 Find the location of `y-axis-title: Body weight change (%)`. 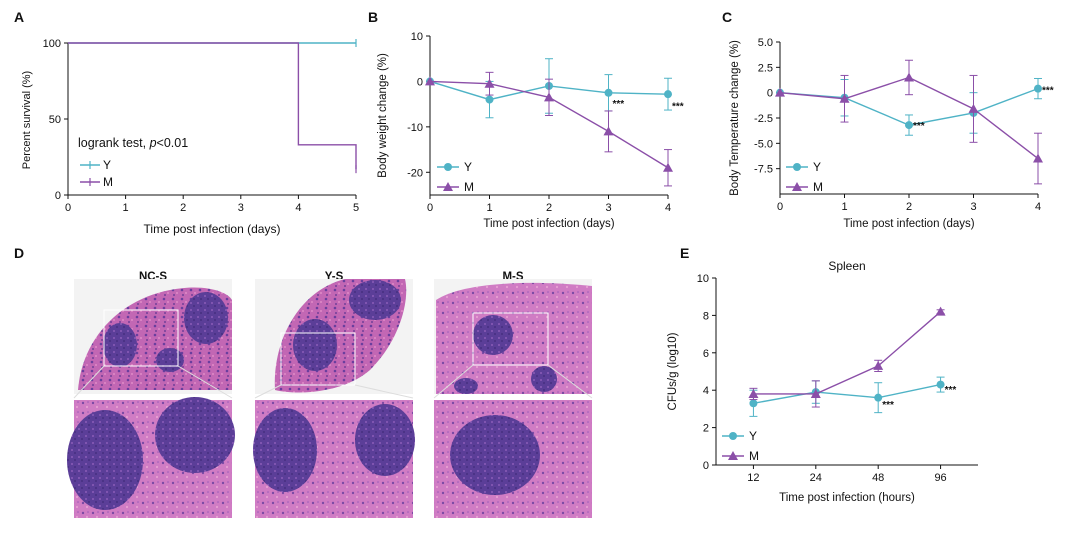

y-axis-title: Body weight change (%) is located at coordinates (383, 115).